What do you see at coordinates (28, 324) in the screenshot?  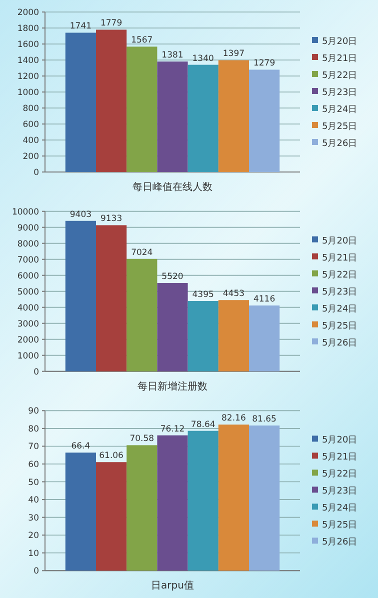 I see `y-tick-label: 3000` at bounding box center [28, 324].